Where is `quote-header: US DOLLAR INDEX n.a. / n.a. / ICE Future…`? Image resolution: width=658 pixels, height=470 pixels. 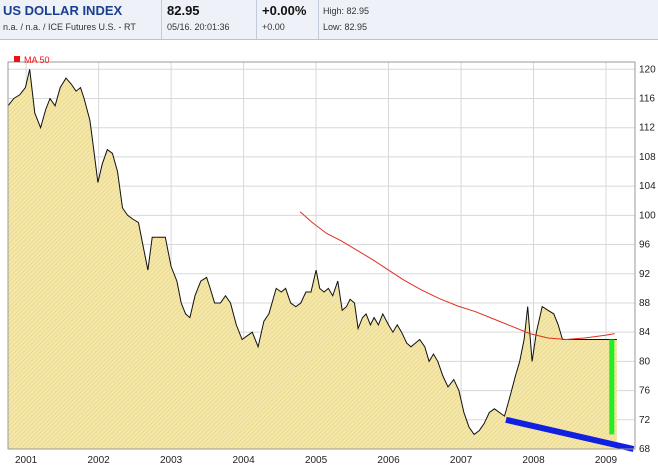
quote-header: US DOLLAR INDEX n.a. / n.a. / ICE Future… is located at coordinates (329, 20).